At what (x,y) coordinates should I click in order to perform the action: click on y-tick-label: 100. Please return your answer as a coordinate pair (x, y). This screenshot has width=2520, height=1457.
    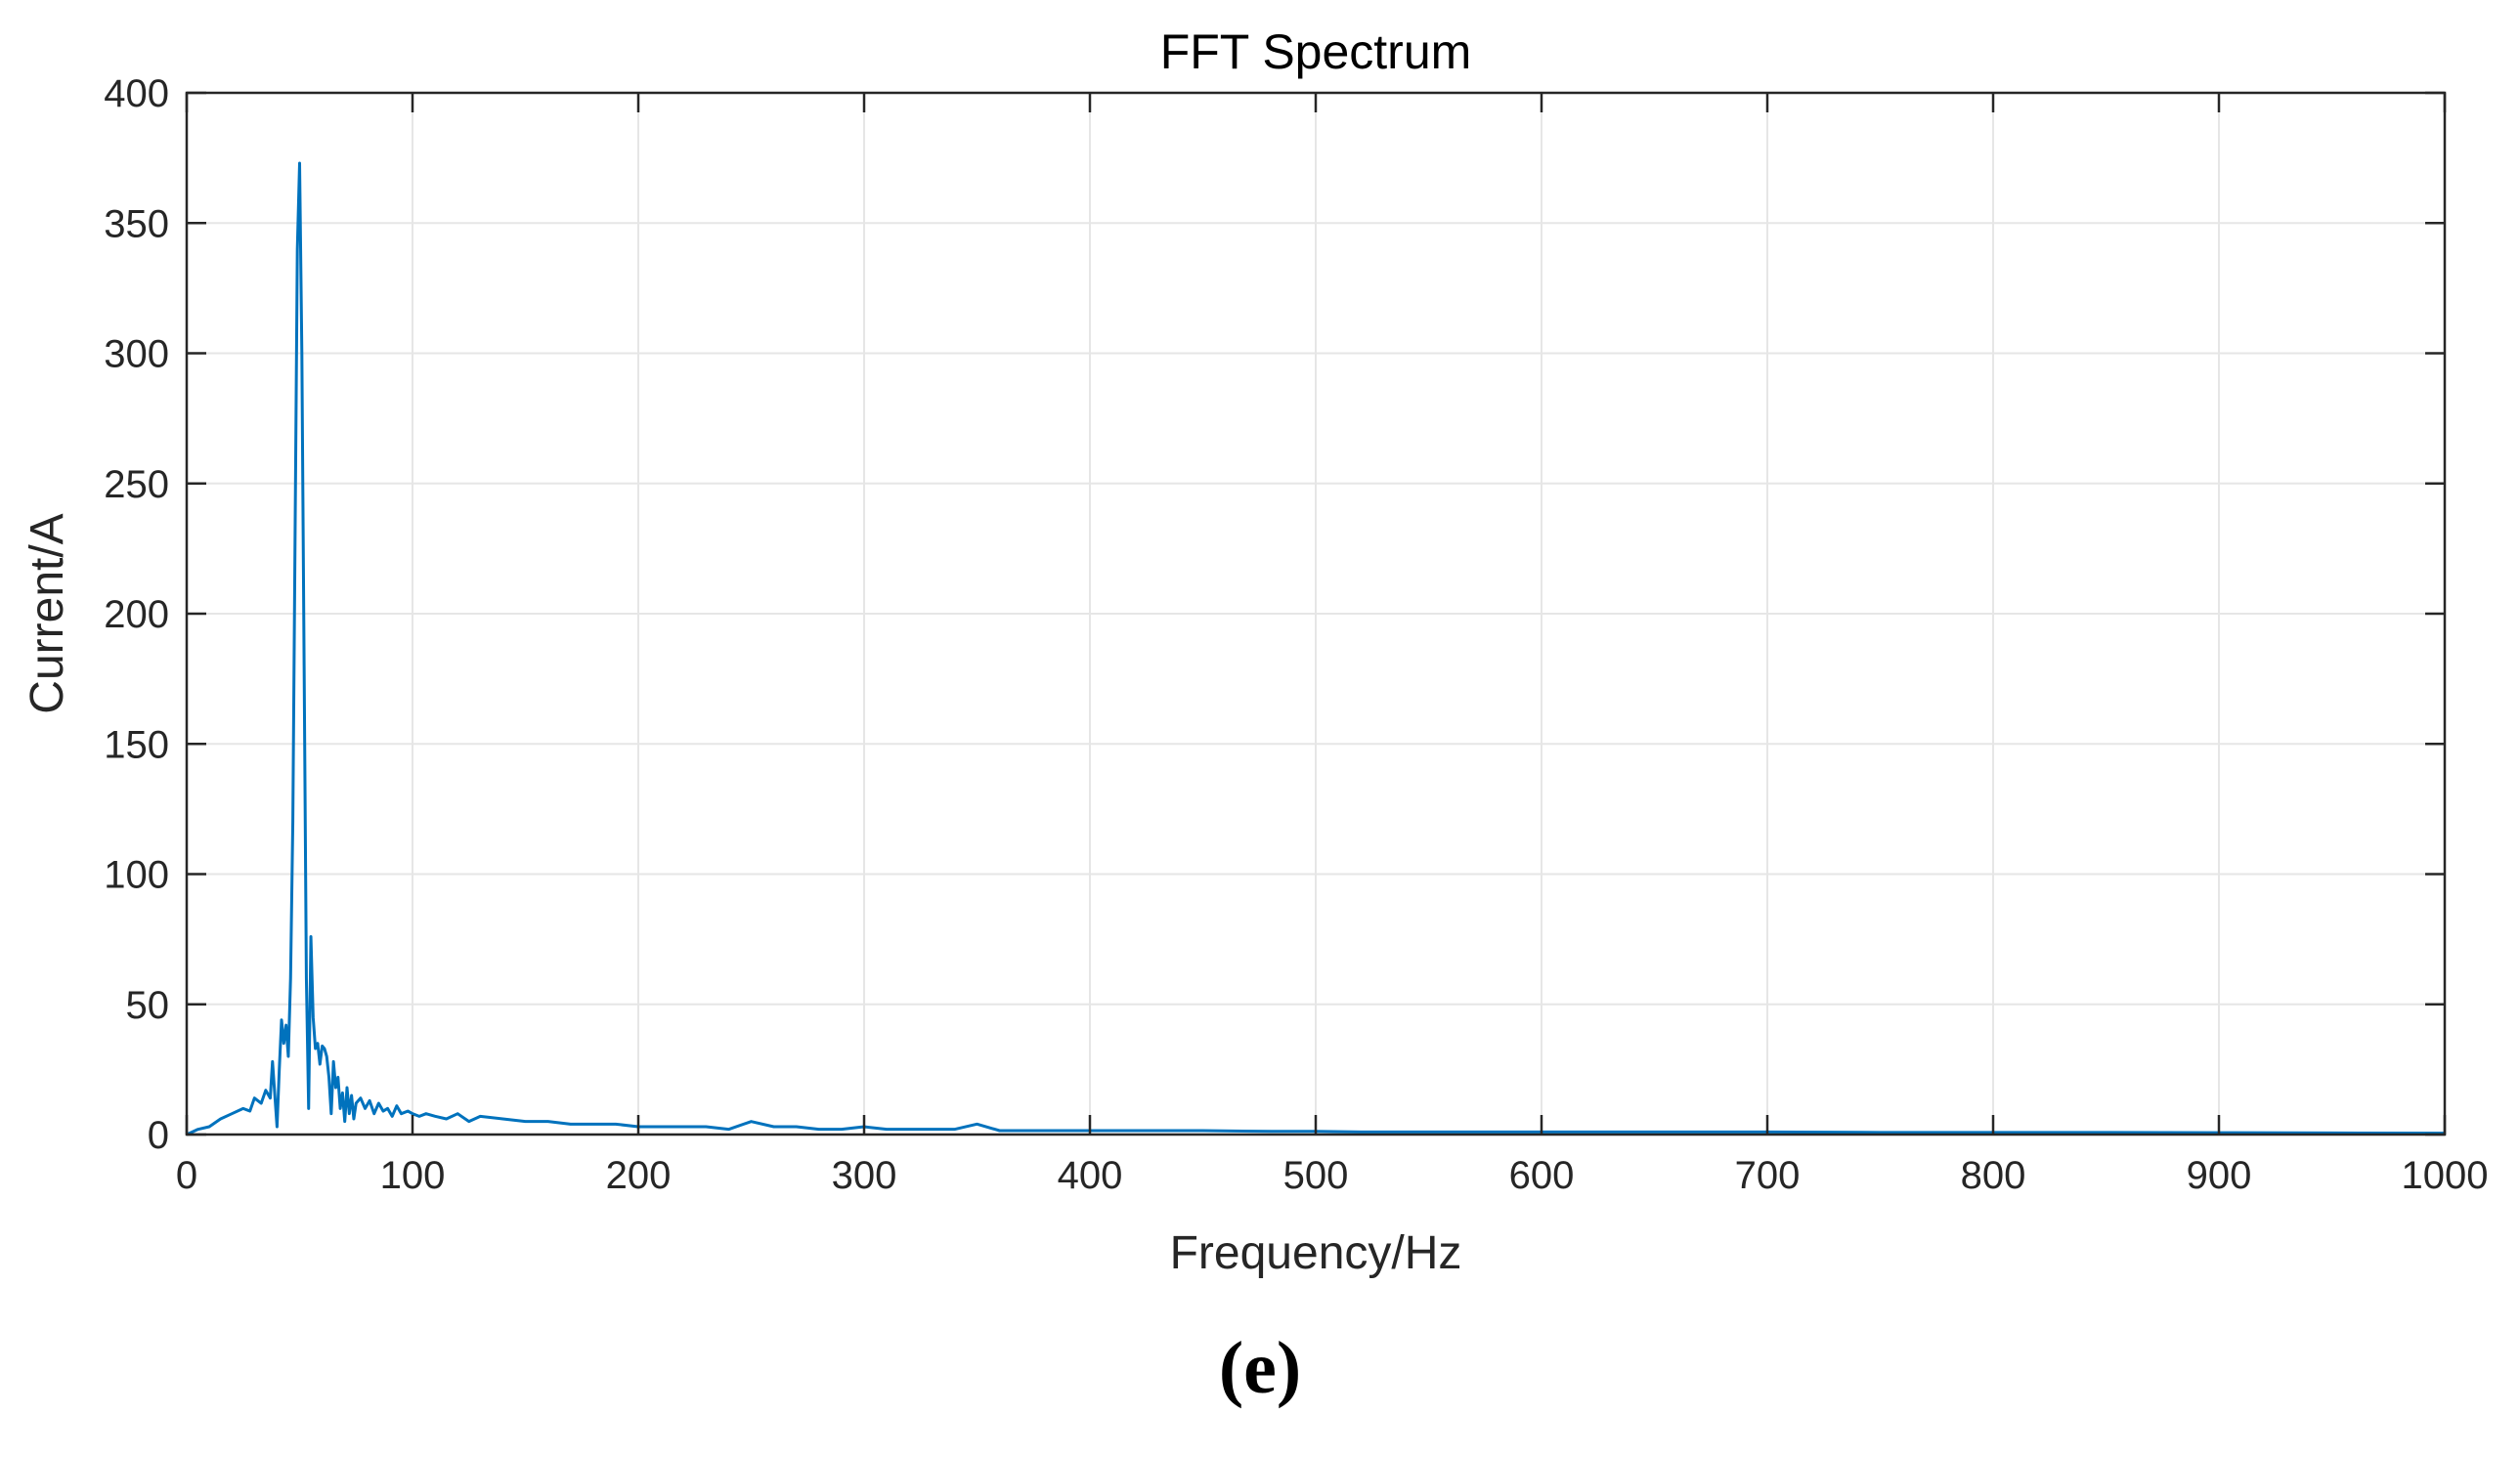
    Looking at the image, I should click on (136, 876).